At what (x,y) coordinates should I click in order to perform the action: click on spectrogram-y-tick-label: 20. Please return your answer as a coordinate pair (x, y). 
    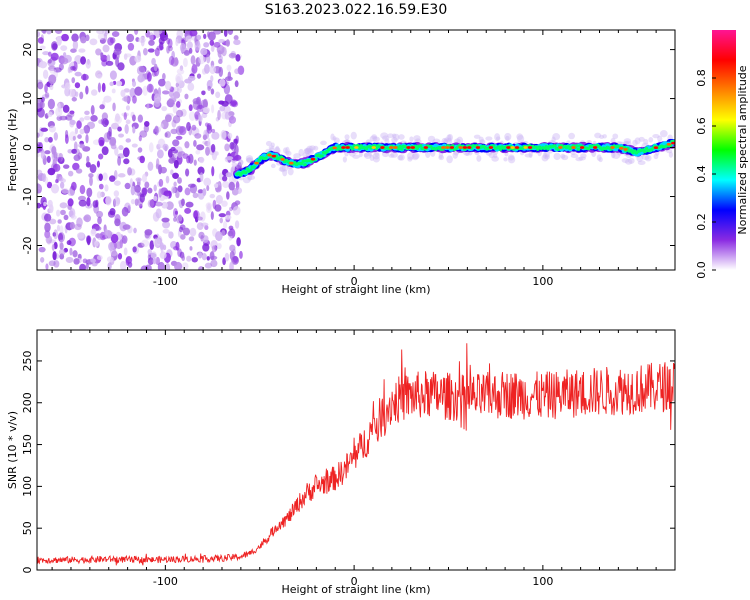
    Looking at the image, I should click on (27, 50).